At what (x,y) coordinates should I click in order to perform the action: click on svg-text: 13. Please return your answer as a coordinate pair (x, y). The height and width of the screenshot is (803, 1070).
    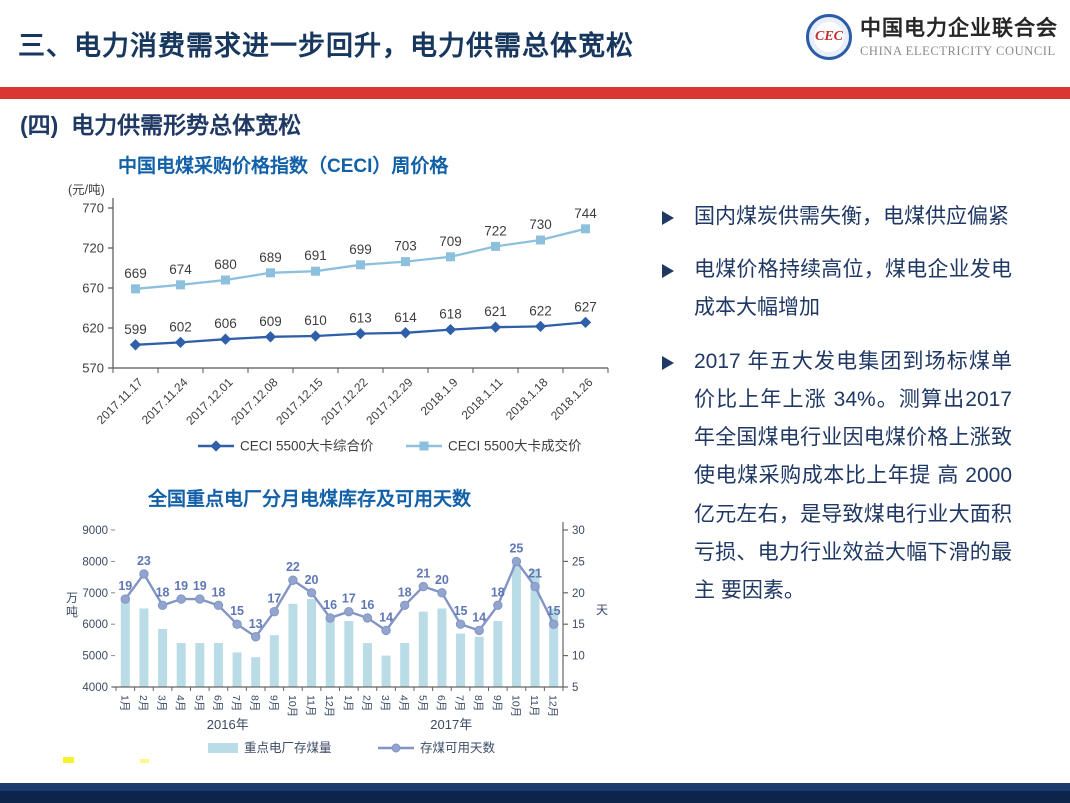
    Looking at the image, I should click on (256, 624).